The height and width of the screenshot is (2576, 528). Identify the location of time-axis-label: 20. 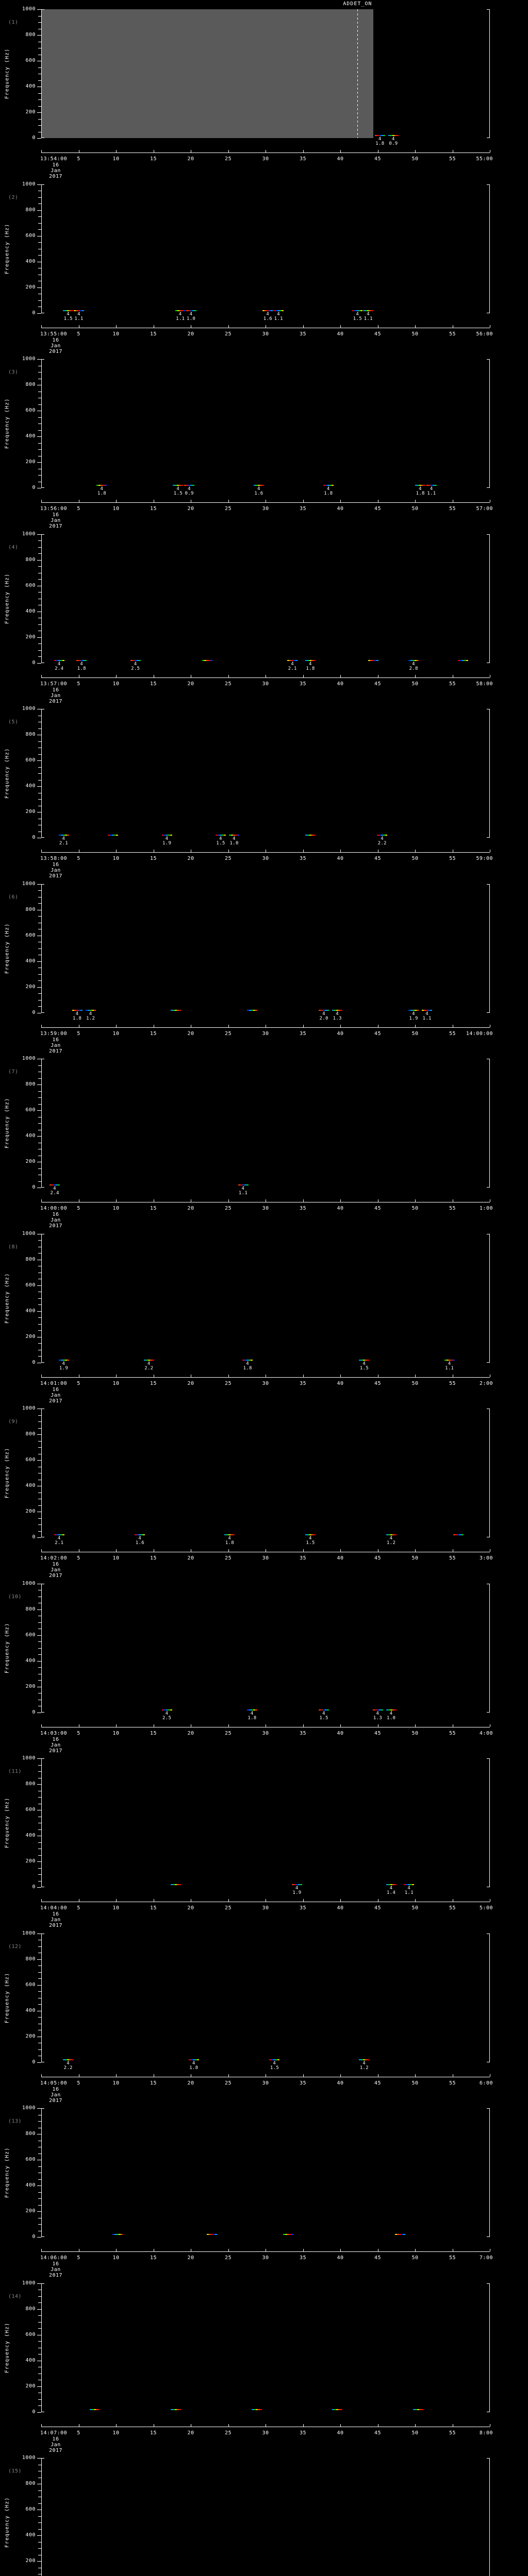
(190, 1558).